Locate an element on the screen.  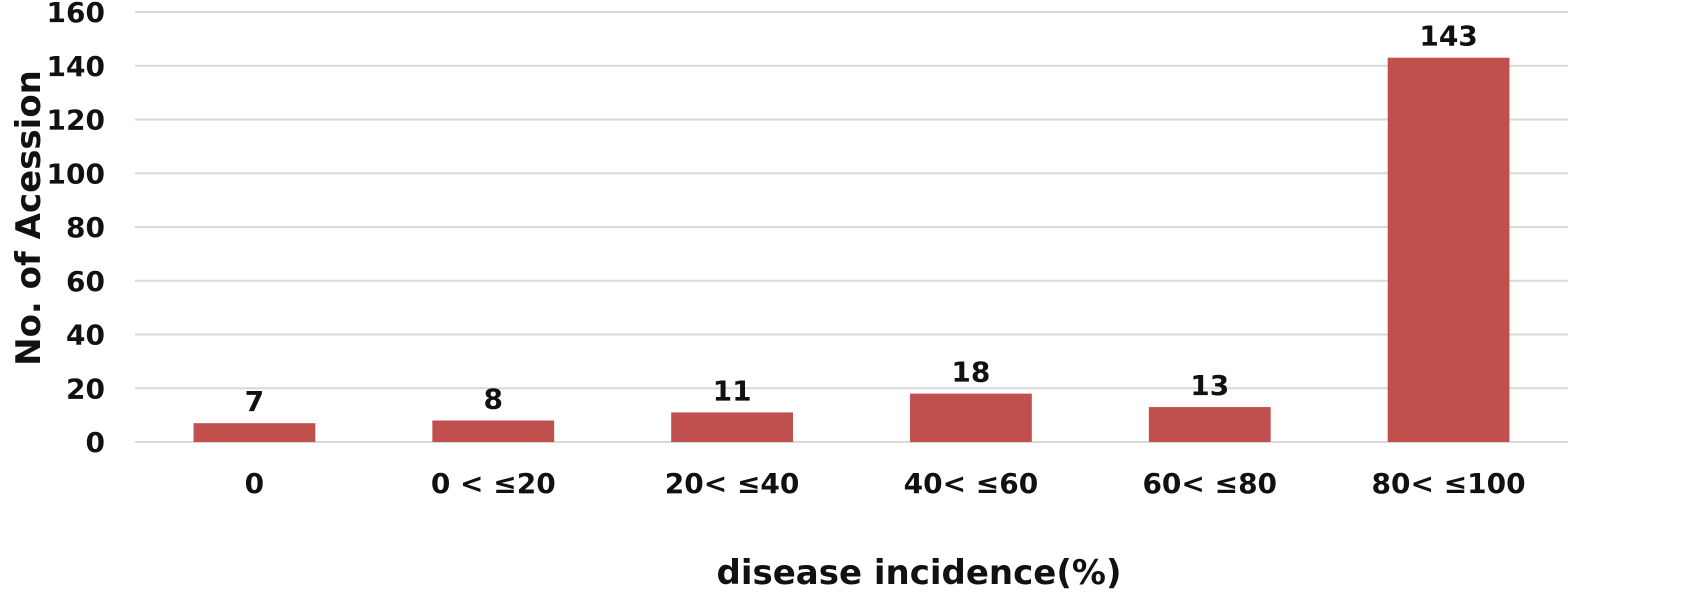
y-tick-label: 140 is located at coordinates (76, 66).